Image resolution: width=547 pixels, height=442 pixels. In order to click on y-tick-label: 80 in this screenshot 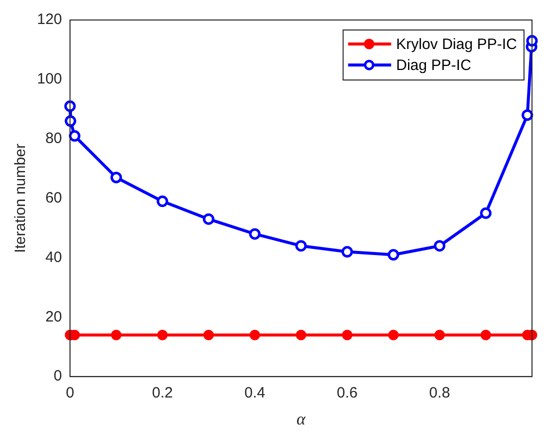, I will do `click(53, 139)`.